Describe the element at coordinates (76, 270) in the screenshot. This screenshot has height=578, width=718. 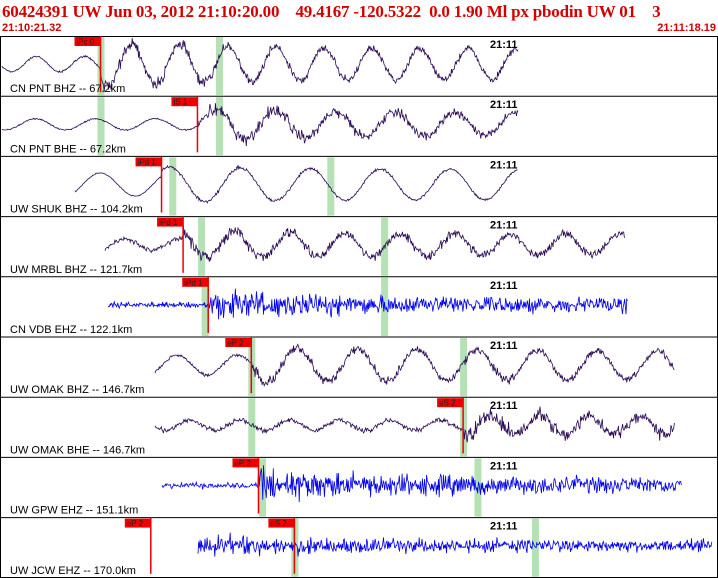
I see `station-label: UW MRBL BHZ -- 121.7km` at that location.